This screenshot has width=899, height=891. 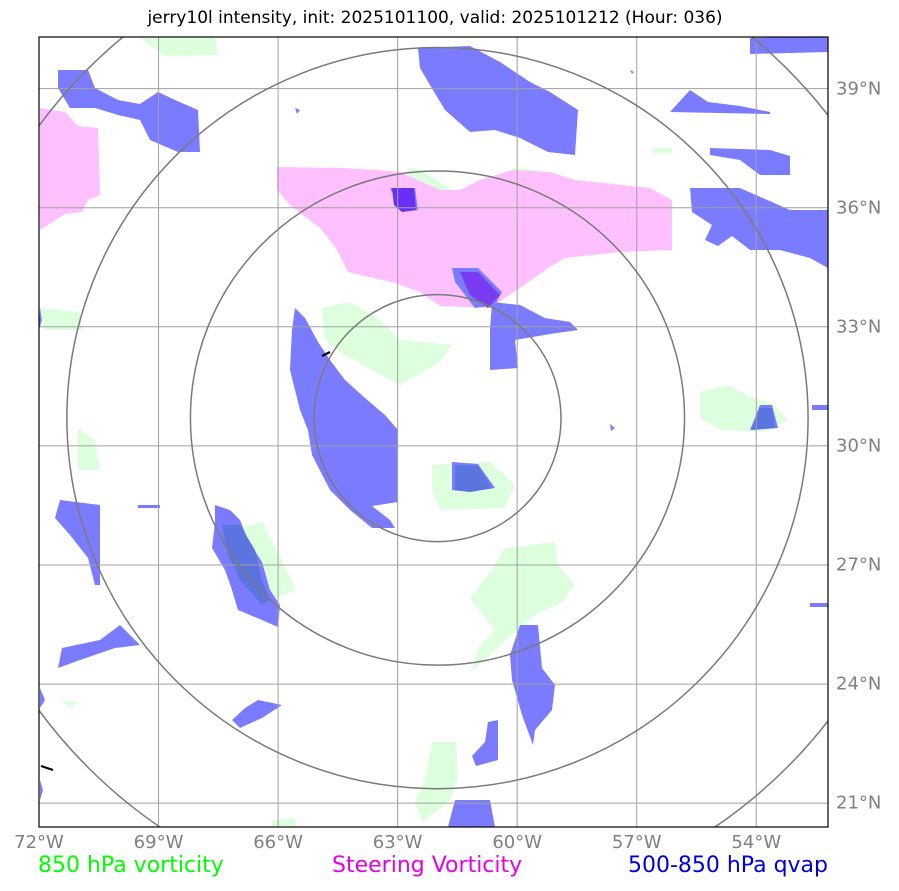 I want to click on latitude-tick-label: 21°N, so click(x=859, y=803).